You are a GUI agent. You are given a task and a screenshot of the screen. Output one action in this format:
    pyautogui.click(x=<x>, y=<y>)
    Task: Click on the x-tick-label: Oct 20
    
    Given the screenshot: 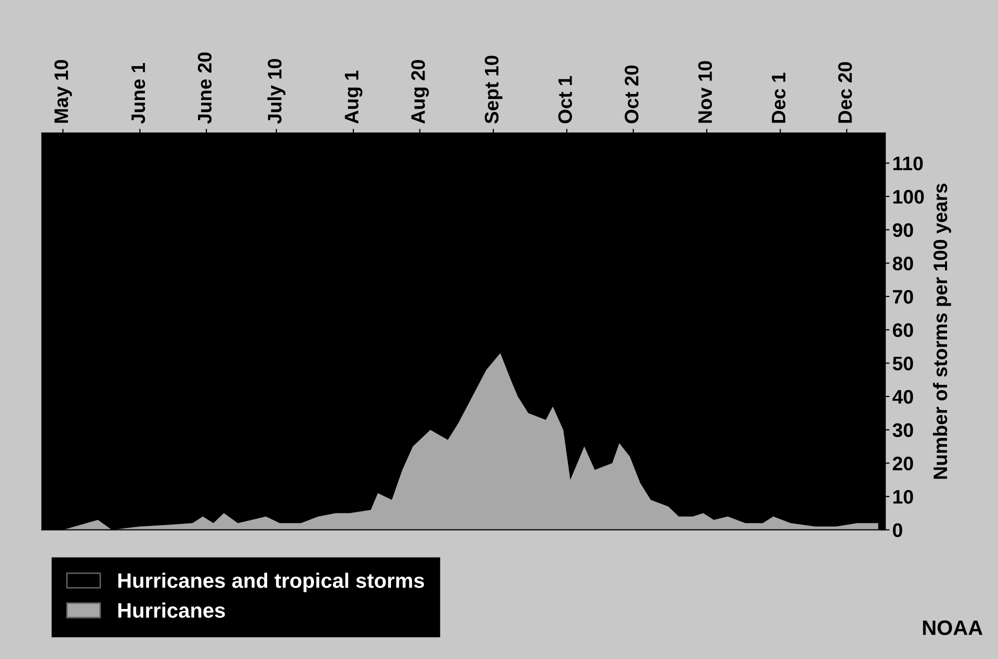 What is the action you would take?
    pyautogui.click(x=631, y=94)
    